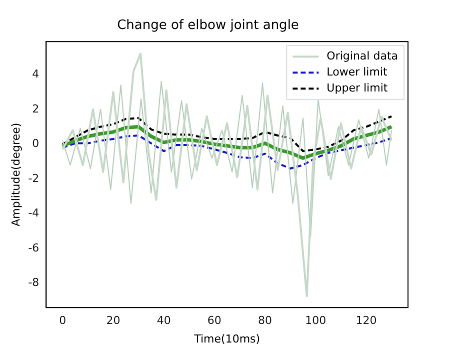  What do you see at coordinates (34, 213) in the screenshot?
I see `y-tick-label: -4` at bounding box center [34, 213].